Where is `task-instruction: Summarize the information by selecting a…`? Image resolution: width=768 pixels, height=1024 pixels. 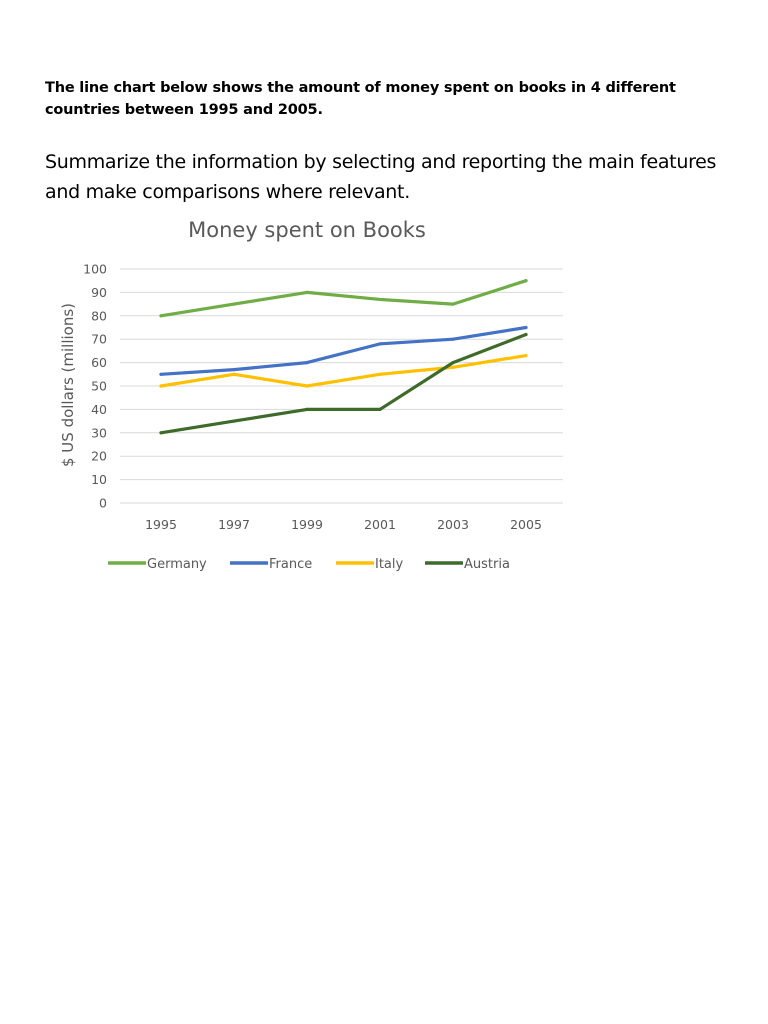 task-instruction: Summarize the information by selecting a… is located at coordinates (381, 177).